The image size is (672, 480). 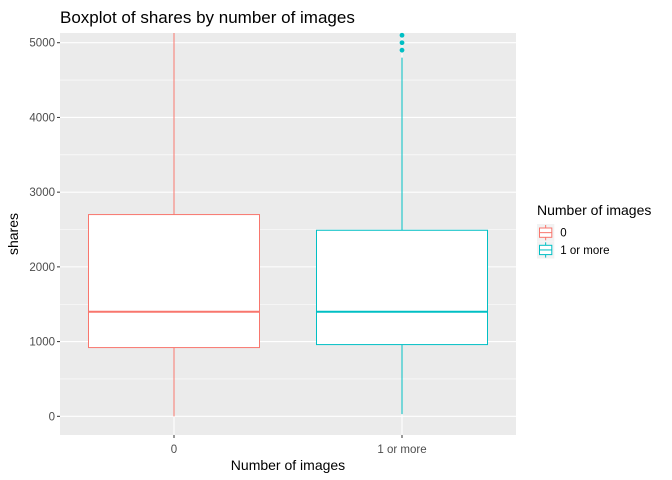 What do you see at coordinates (44, 230) in the screenshot?
I see `y-axis-ticks: 0 1000 2000 3000 4000 5000` at bounding box center [44, 230].